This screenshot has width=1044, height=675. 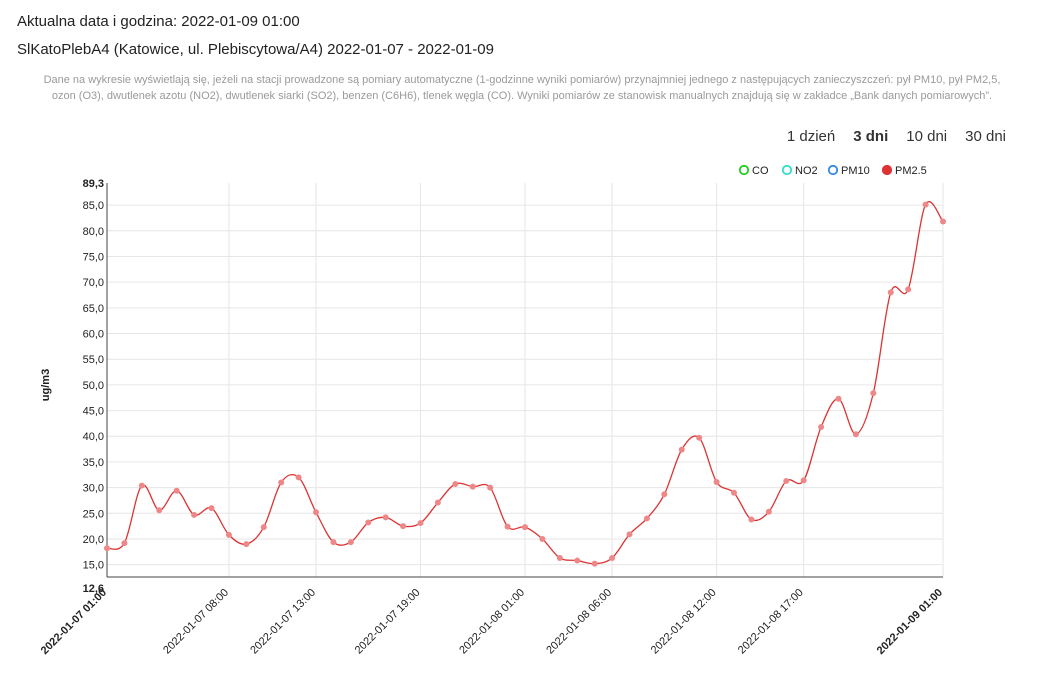 I want to click on legend-item-pm10: PM10, so click(x=848, y=170).